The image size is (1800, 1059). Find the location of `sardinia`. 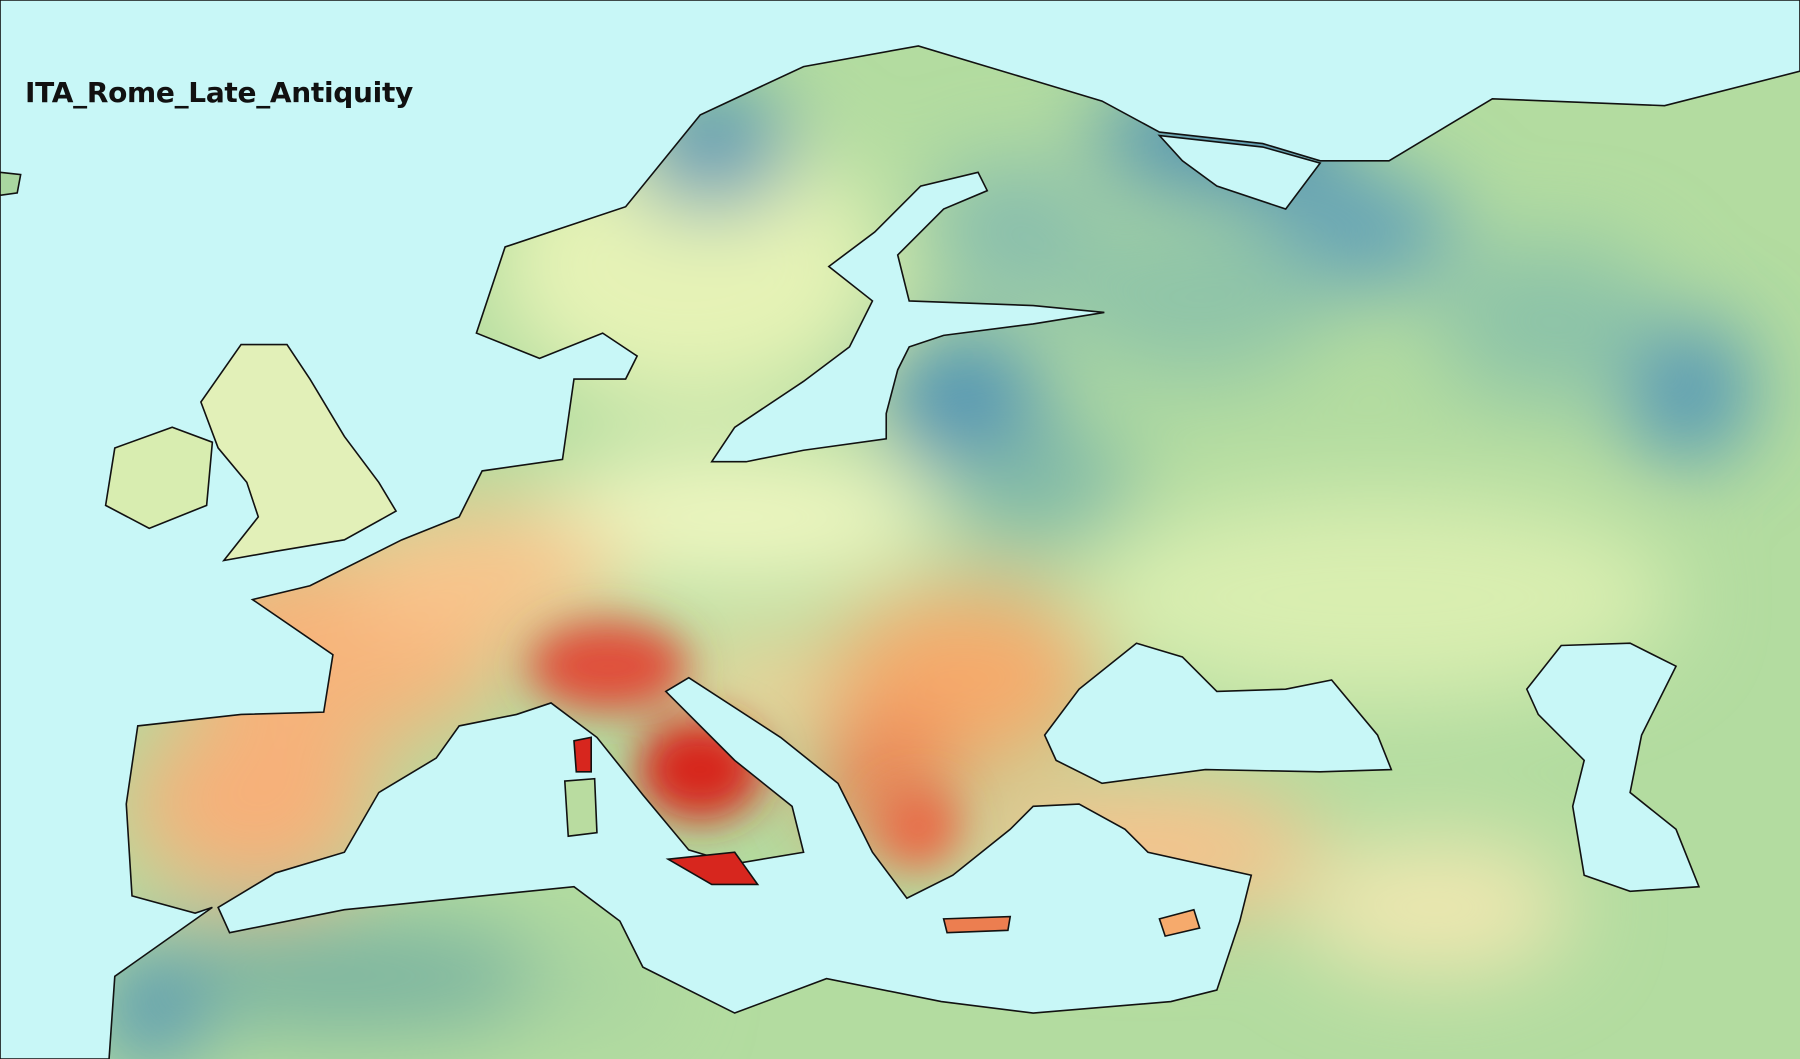

sardinia is located at coordinates (580, 807).